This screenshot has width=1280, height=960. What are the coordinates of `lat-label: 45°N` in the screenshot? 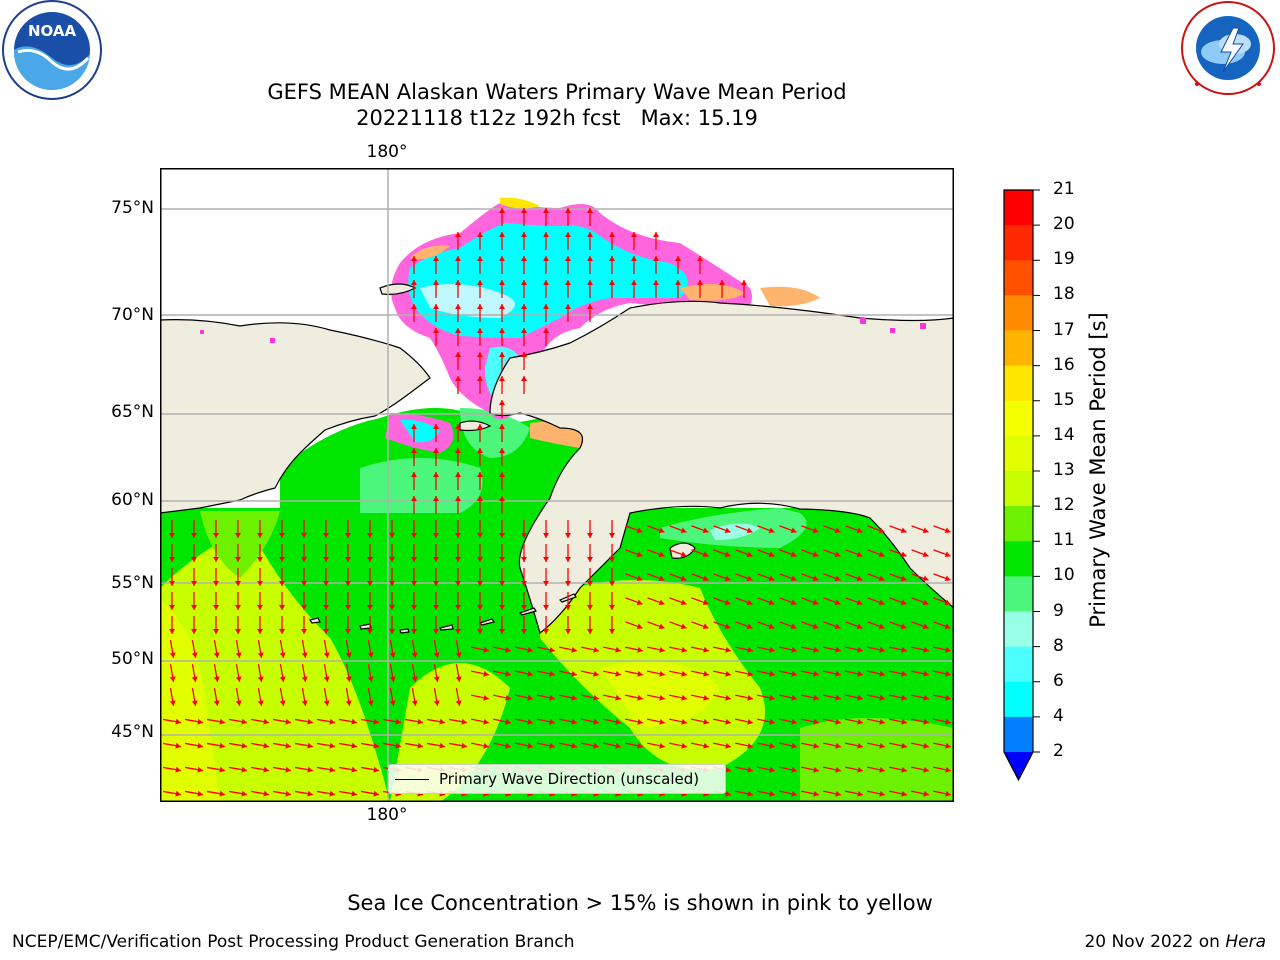 It's located at (132, 732).